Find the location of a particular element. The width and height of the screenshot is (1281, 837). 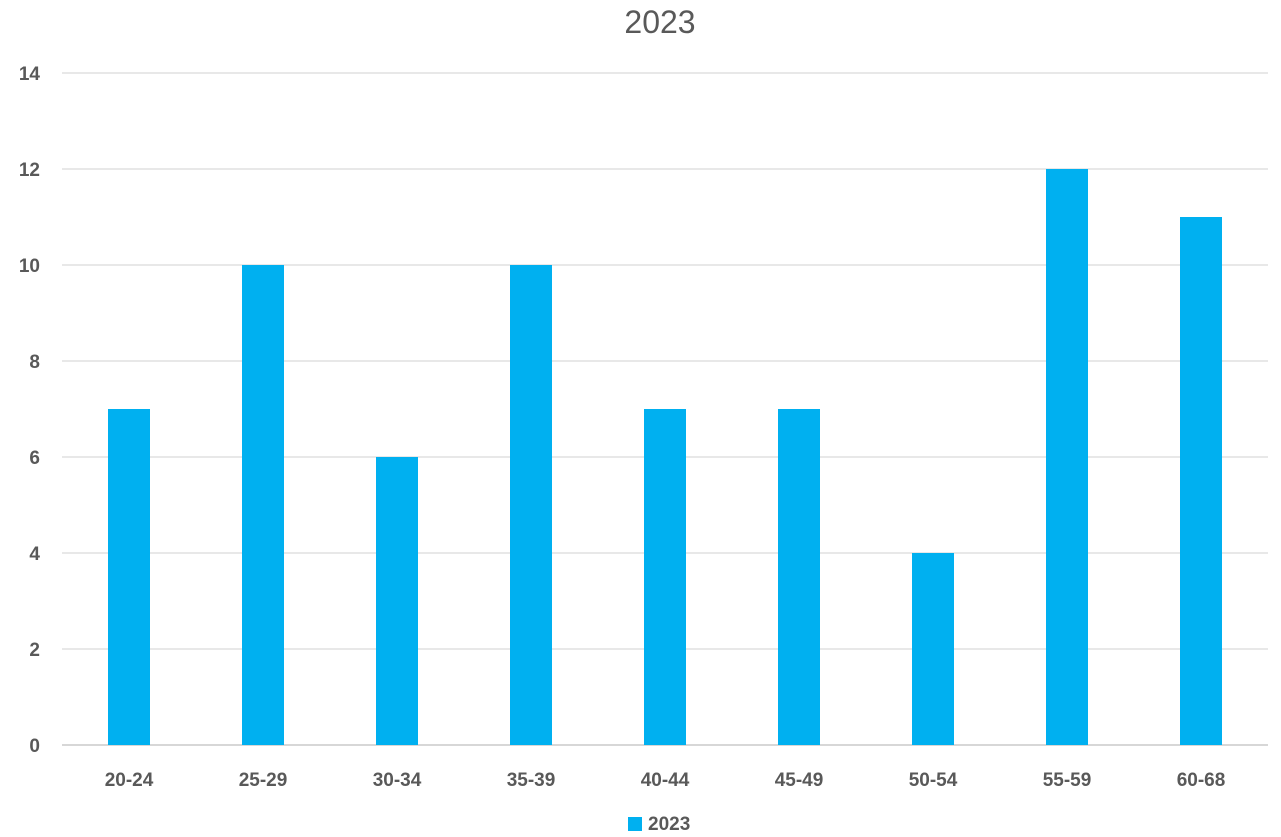

y-tick-label: 10 is located at coordinates (29, 266).